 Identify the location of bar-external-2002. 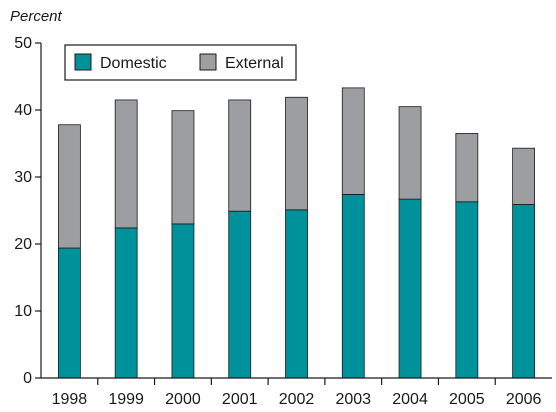
(296, 153).